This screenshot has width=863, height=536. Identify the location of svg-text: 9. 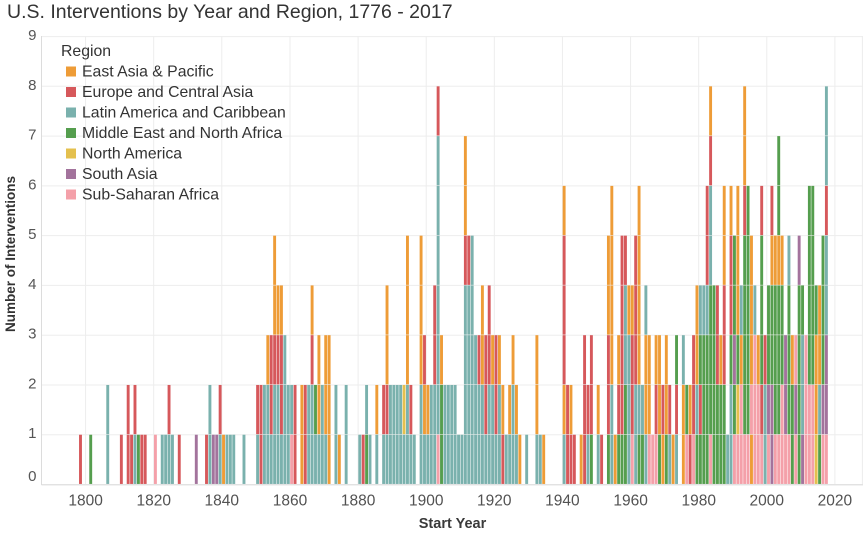
(32, 35).